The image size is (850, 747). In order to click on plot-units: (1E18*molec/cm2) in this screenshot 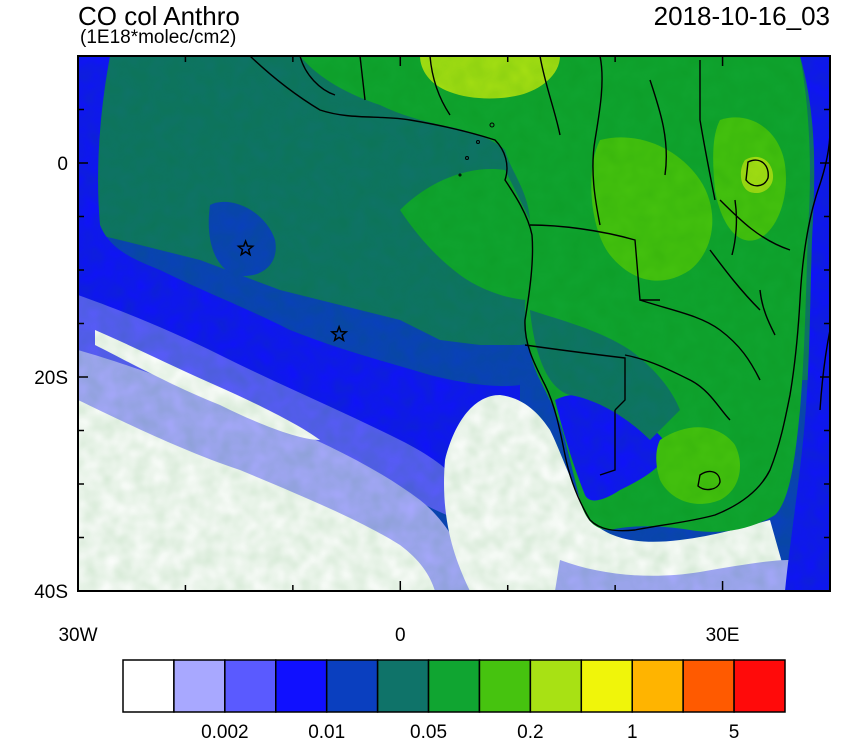, I will do `click(158, 37)`.